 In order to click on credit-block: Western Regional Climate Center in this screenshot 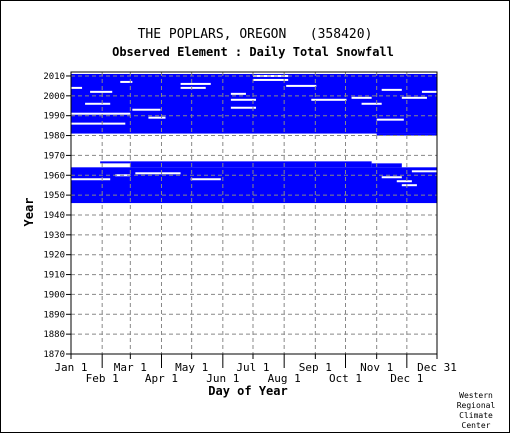, I will do `click(476, 410)`.